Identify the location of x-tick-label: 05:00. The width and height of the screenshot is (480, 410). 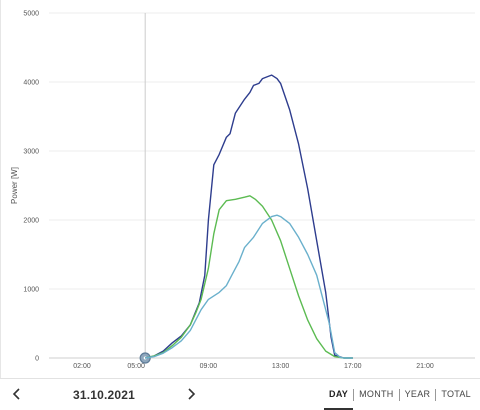
(136, 366).